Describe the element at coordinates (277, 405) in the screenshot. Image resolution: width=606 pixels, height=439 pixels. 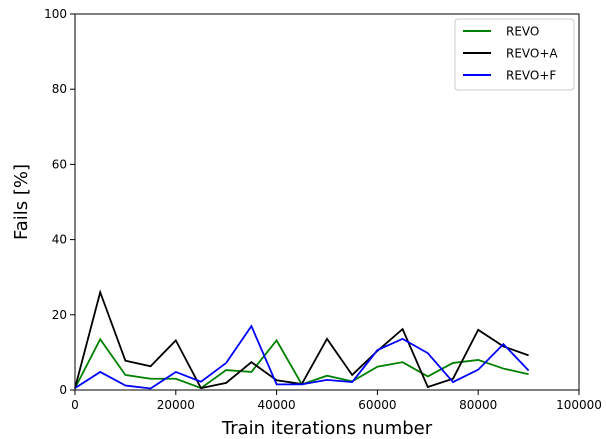
I see `x-tick-label: 40000` at that location.